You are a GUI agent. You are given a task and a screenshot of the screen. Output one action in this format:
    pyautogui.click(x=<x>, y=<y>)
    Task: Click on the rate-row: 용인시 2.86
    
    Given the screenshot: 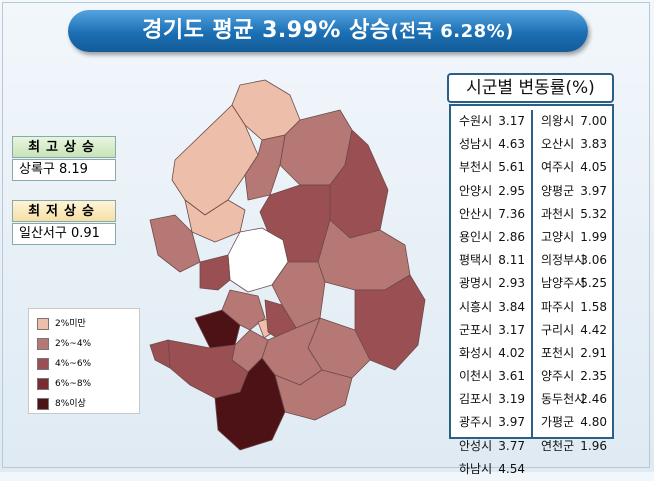 What is the action you would take?
    pyautogui.click(x=491, y=237)
    